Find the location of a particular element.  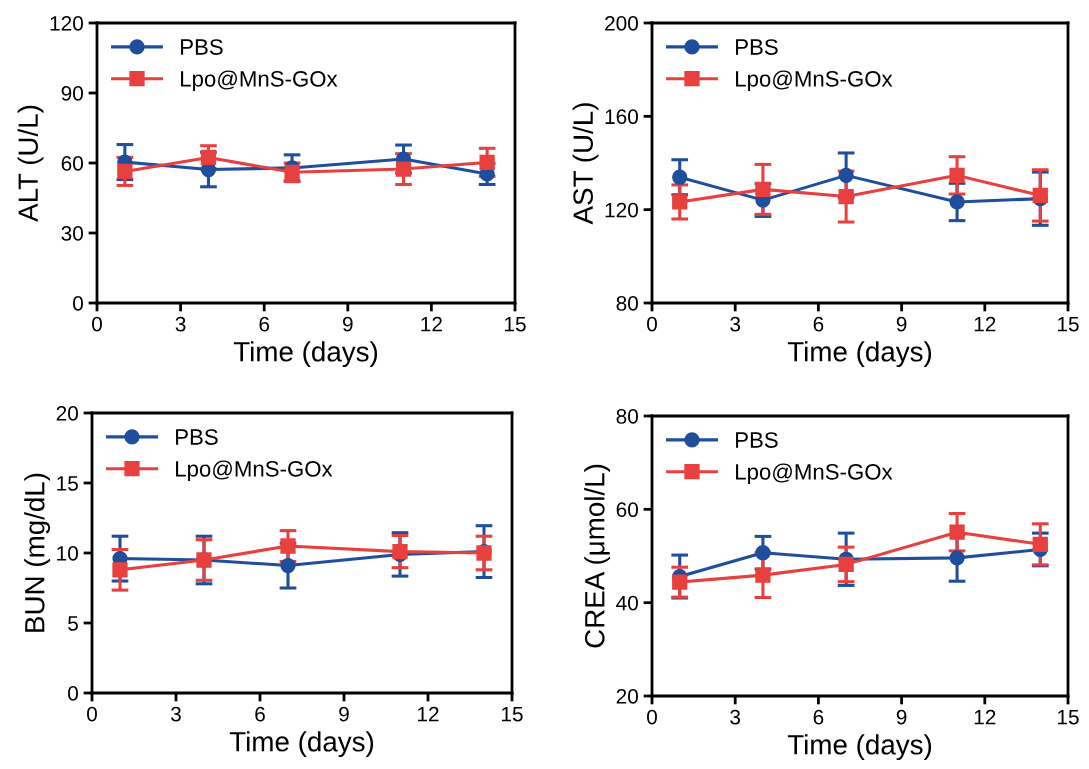

y-axis-title: BUN (mg/dL) is located at coordinates (37, 552).